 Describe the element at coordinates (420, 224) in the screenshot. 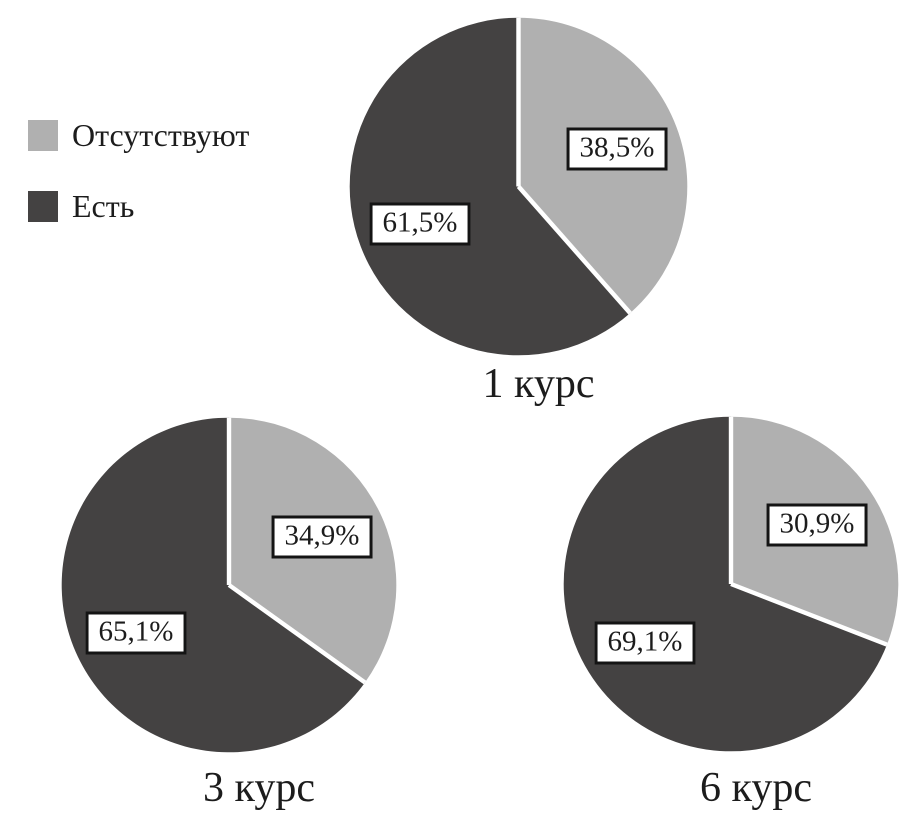

I see `slice-label-present: 61,5%` at that location.